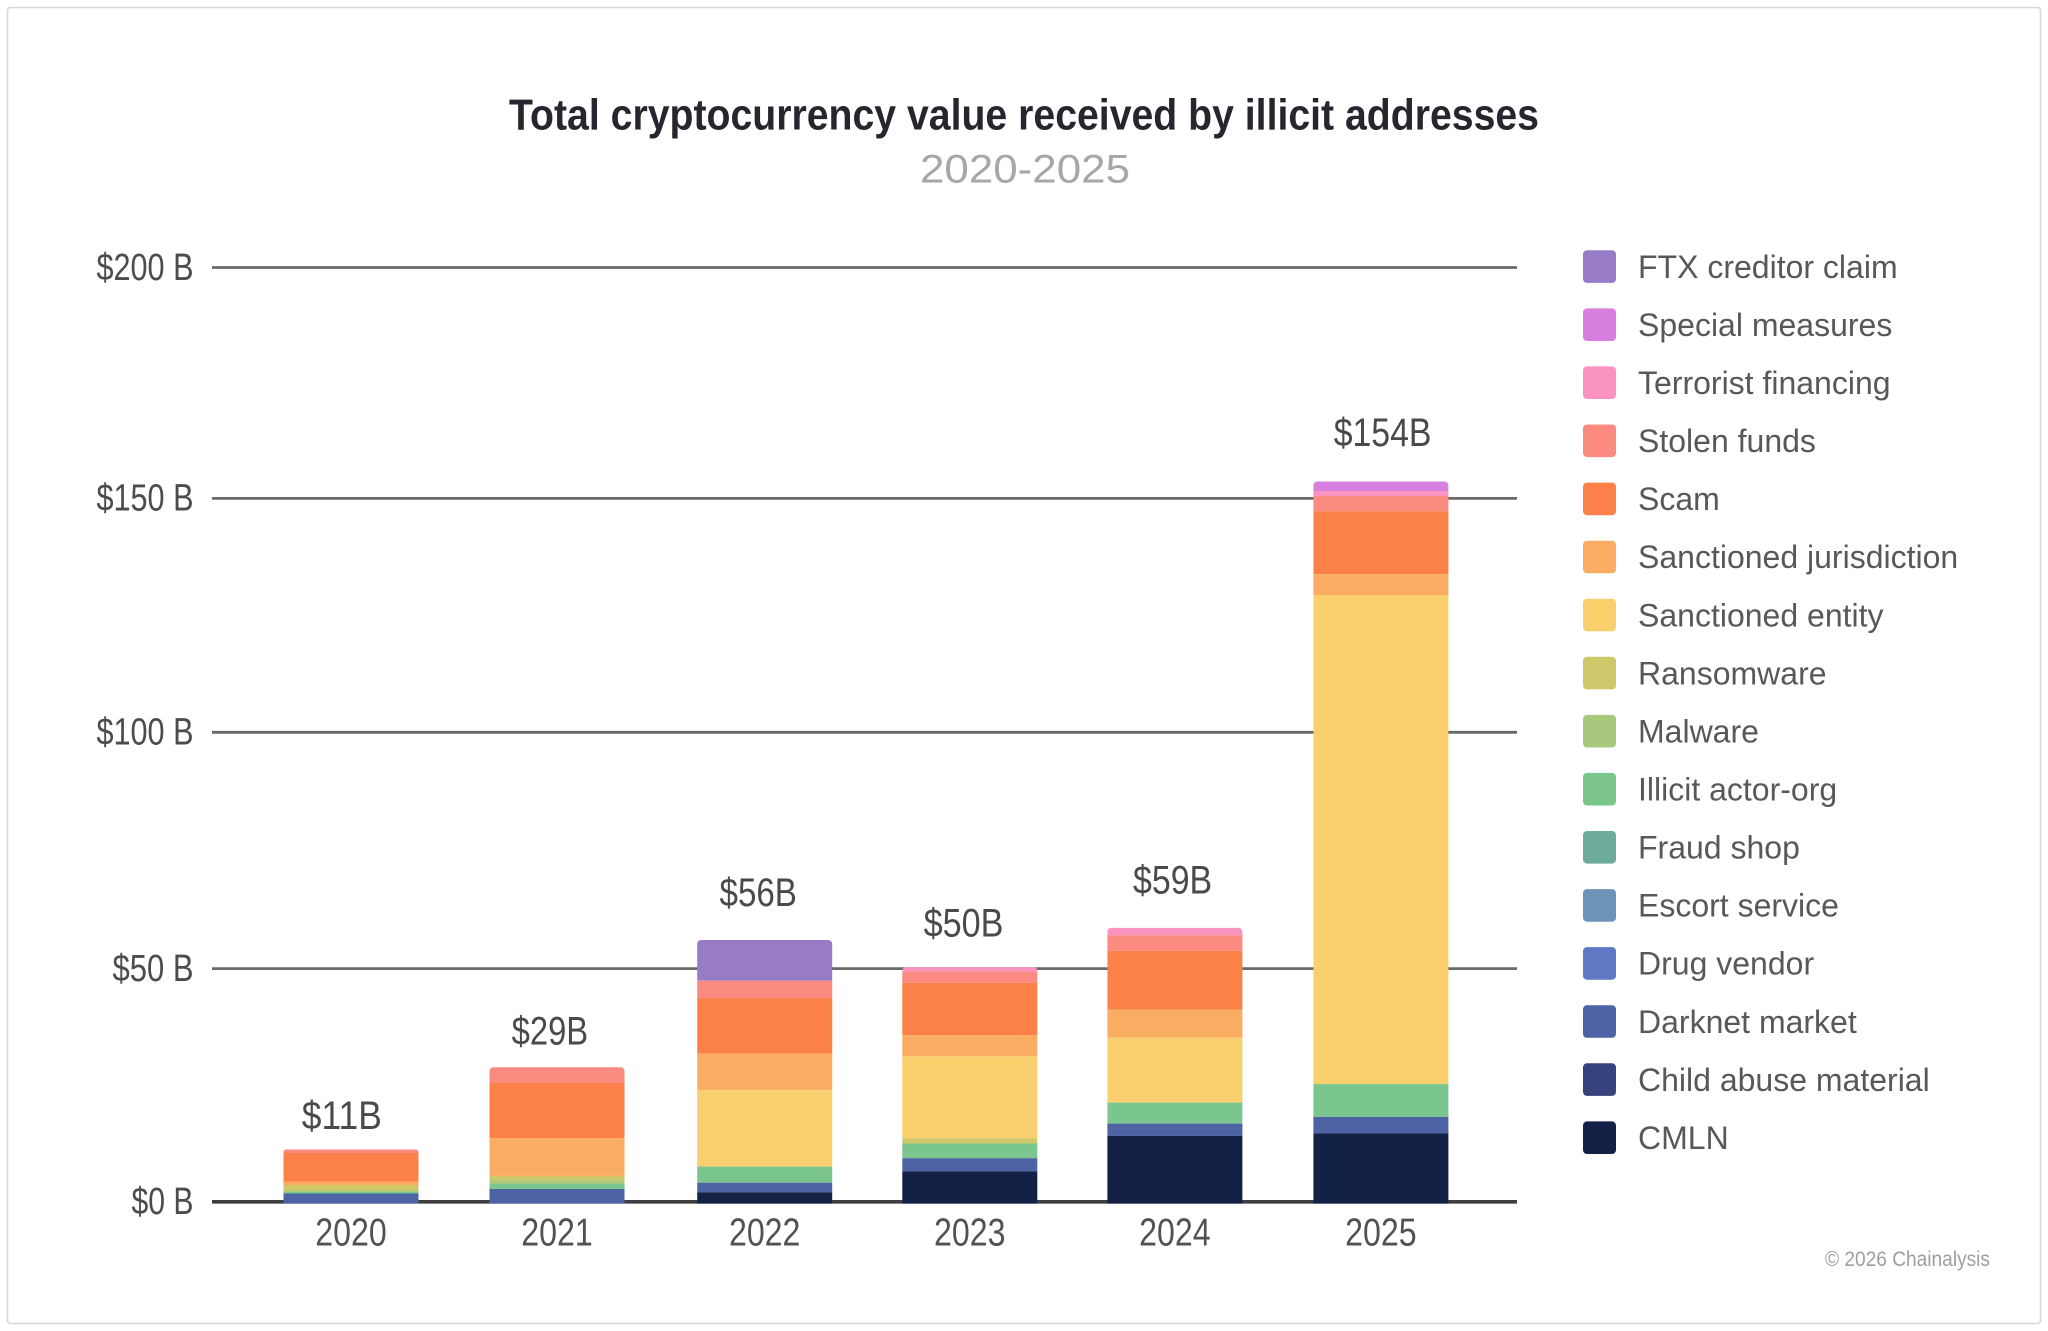 The width and height of the screenshot is (2048, 1331). Describe the element at coordinates (557, 1233) in the screenshot. I see `svg-text: 2021` at that location.